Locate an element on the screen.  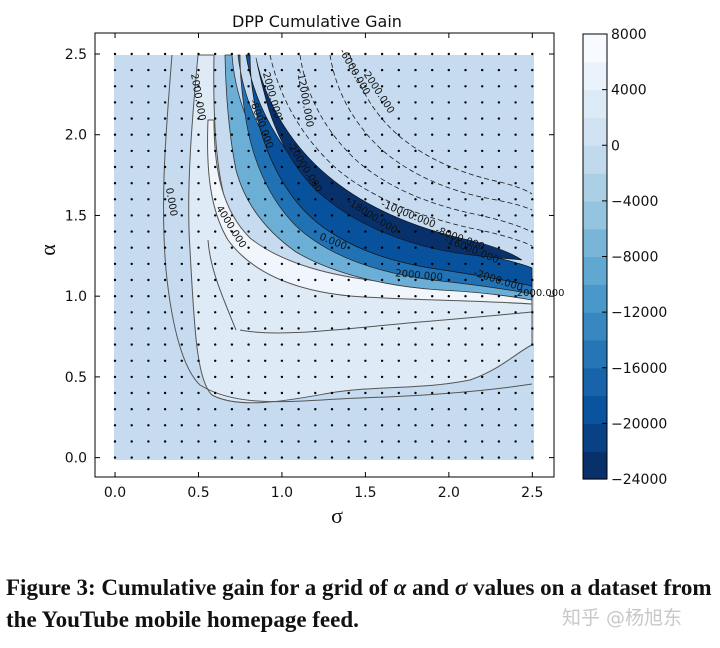
colorbar-tick-label: −4000 is located at coordinates (634, 202).